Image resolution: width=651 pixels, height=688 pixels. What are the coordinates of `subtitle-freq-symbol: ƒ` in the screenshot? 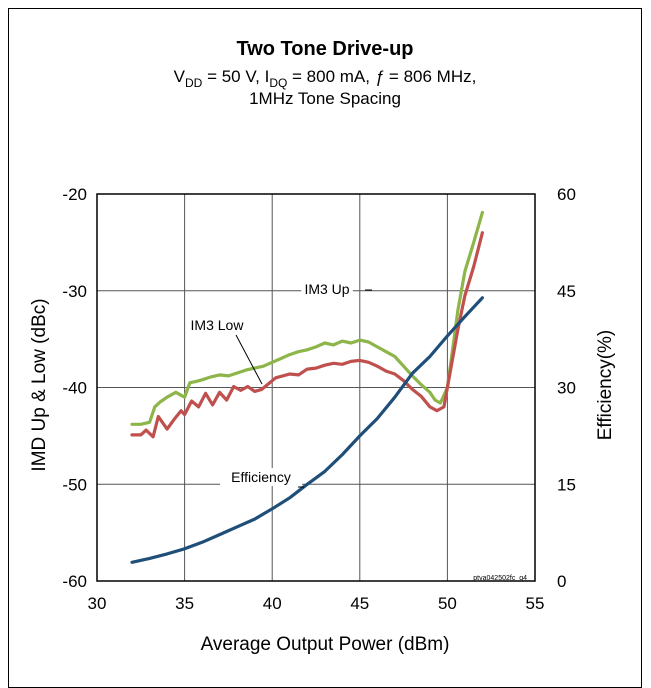 It's located at (379, 76).